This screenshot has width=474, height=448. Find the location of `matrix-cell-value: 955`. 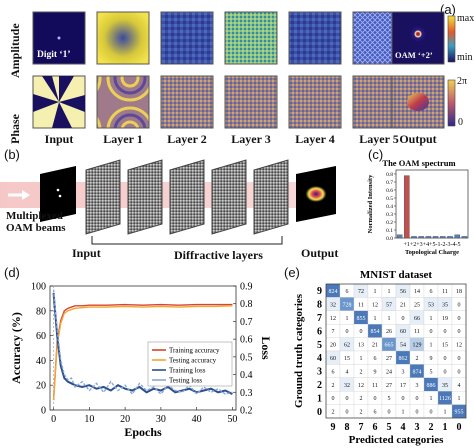

matrix-cell-value: 955 is located at coordinates (459, 413).